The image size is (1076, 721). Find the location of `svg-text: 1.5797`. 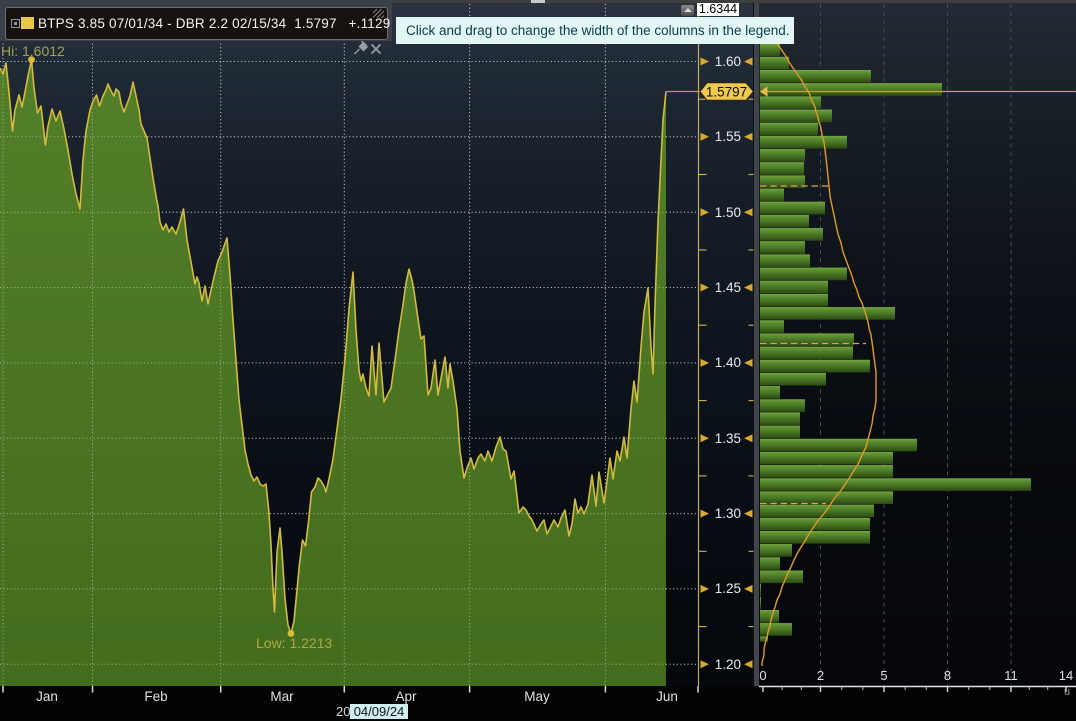

svg-text: 1.5797 is located at coordinates (726, 92).